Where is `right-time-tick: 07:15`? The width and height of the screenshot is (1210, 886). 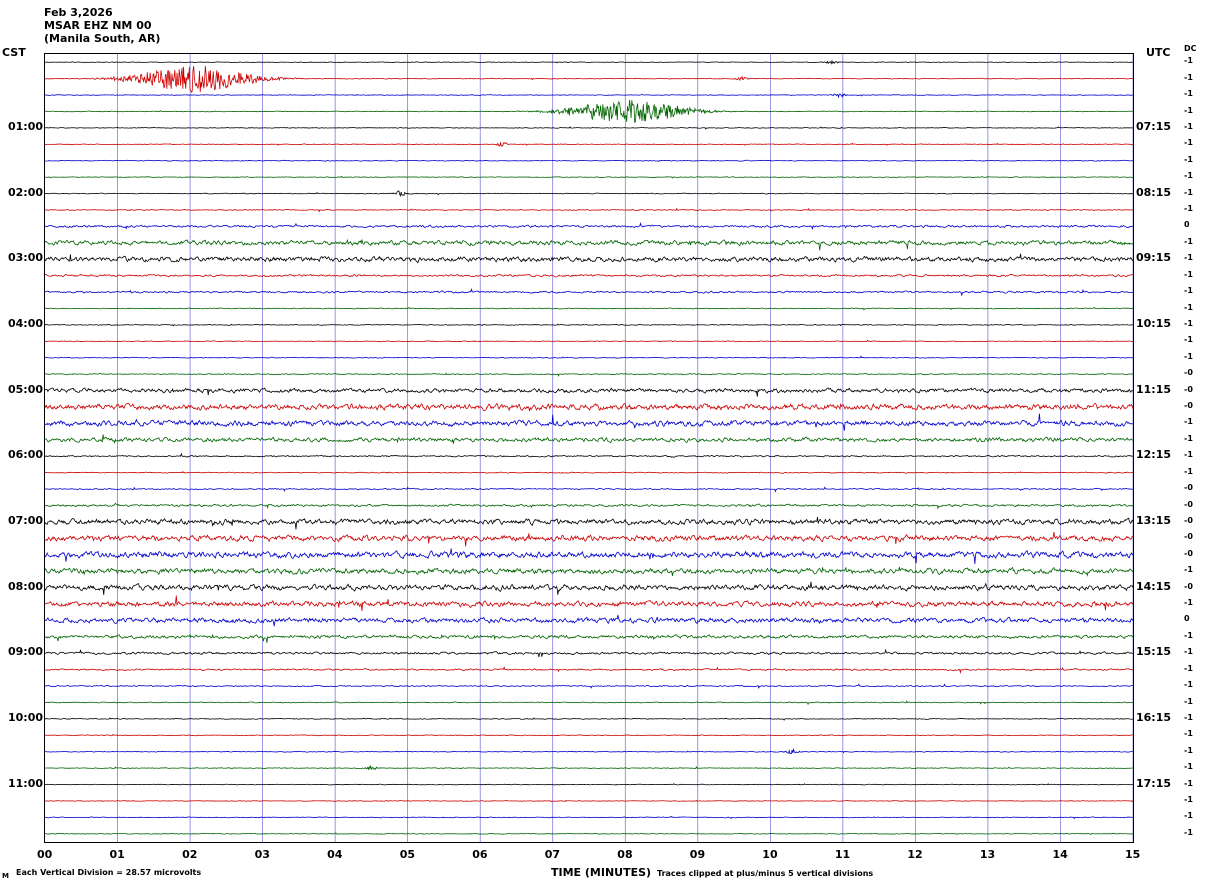 right-time-tick: 07:15 is located at coordinates (1154, 126).